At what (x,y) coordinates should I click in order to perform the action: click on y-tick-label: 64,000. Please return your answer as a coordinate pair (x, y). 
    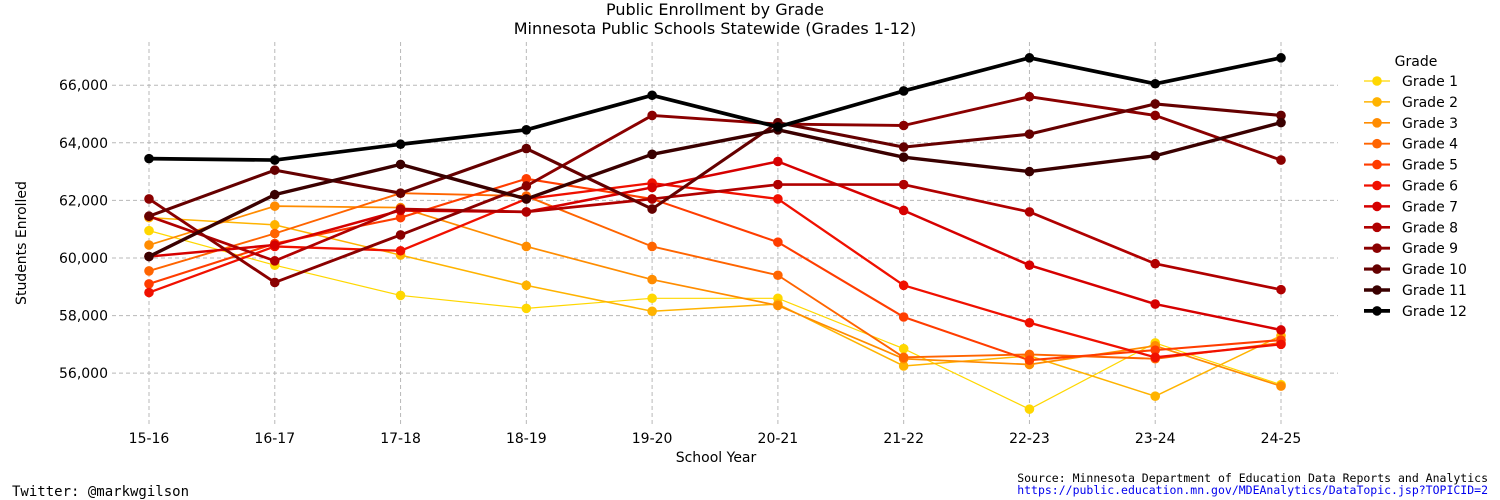
    Looking at the image, I should click on (83, 144).